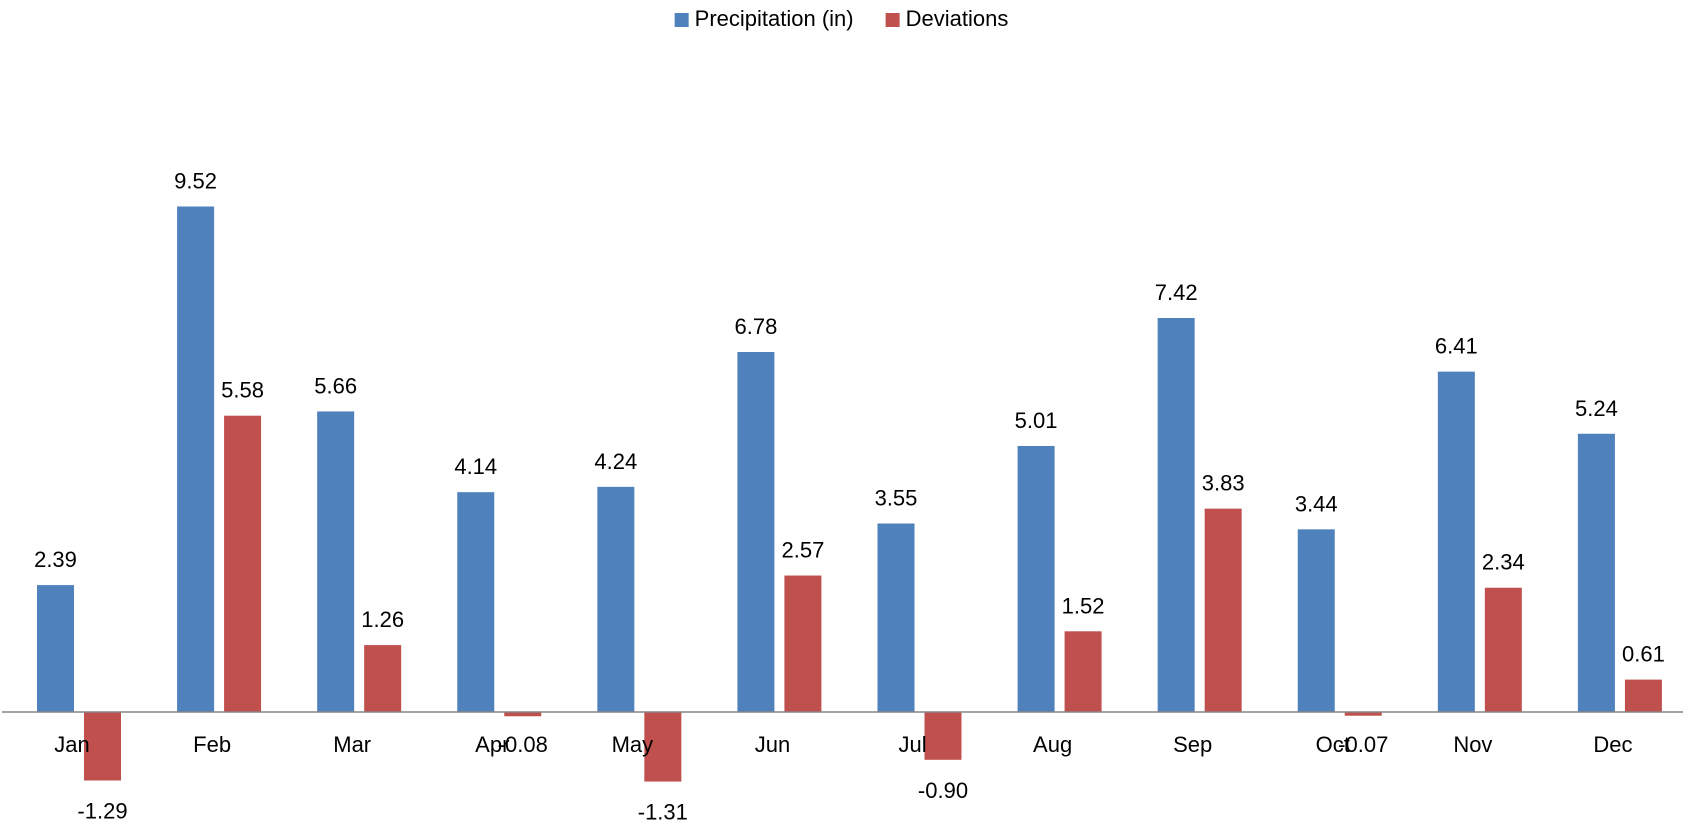  Describe the element at coordinates (195, 180) in the screenshot. I see `data-label-precipitation-feb: 9.52` at that location.